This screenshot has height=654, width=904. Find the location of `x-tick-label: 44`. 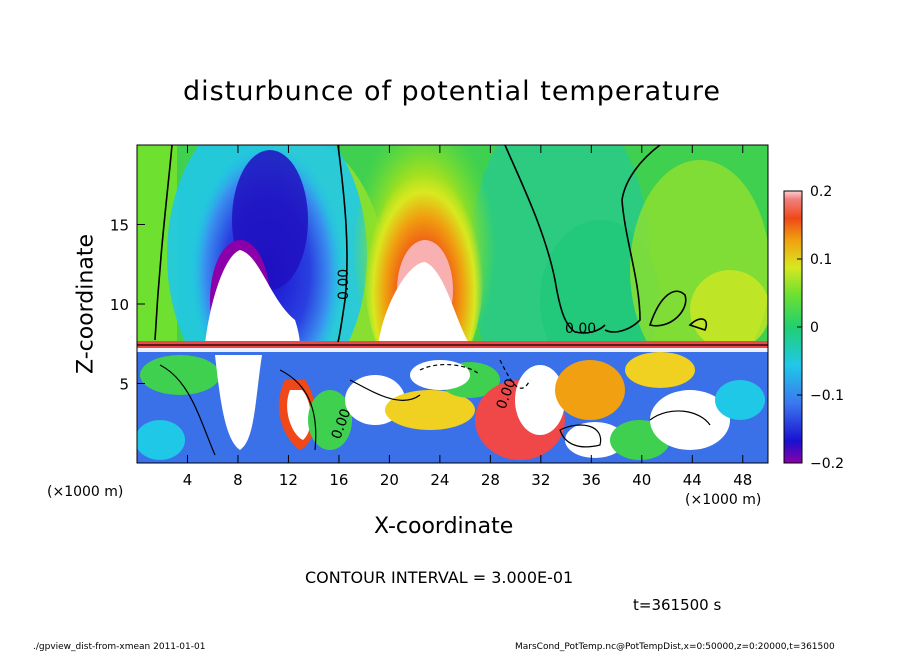

x-tick-label: 44 is located at coordinates (692, 480).